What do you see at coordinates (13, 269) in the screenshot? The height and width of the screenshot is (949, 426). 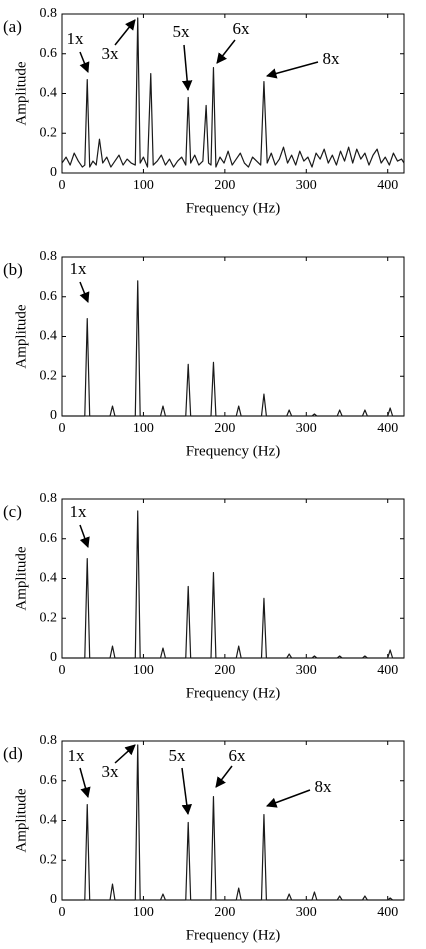 I see `panel-label: (b)` at bounding box center [13, 269].